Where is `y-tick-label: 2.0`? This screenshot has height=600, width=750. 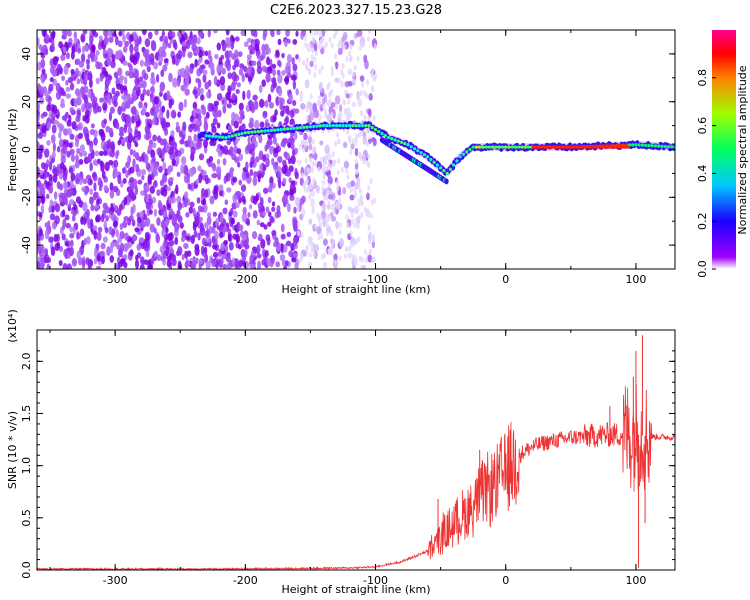 y-tick-label: 2.0 is located at coordinates (26, 362).